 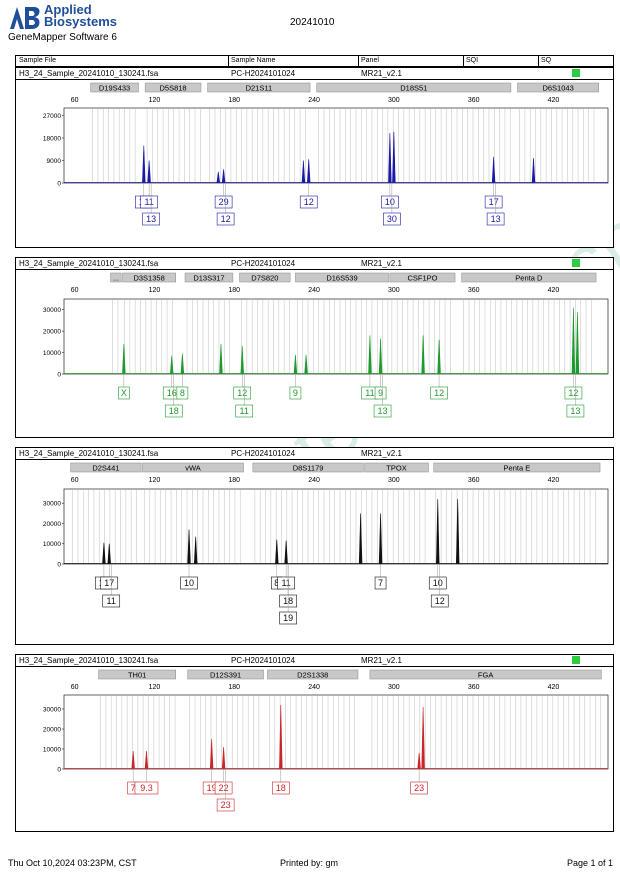 I want to click on marker-label: TH01, so click(x=137, y=675).